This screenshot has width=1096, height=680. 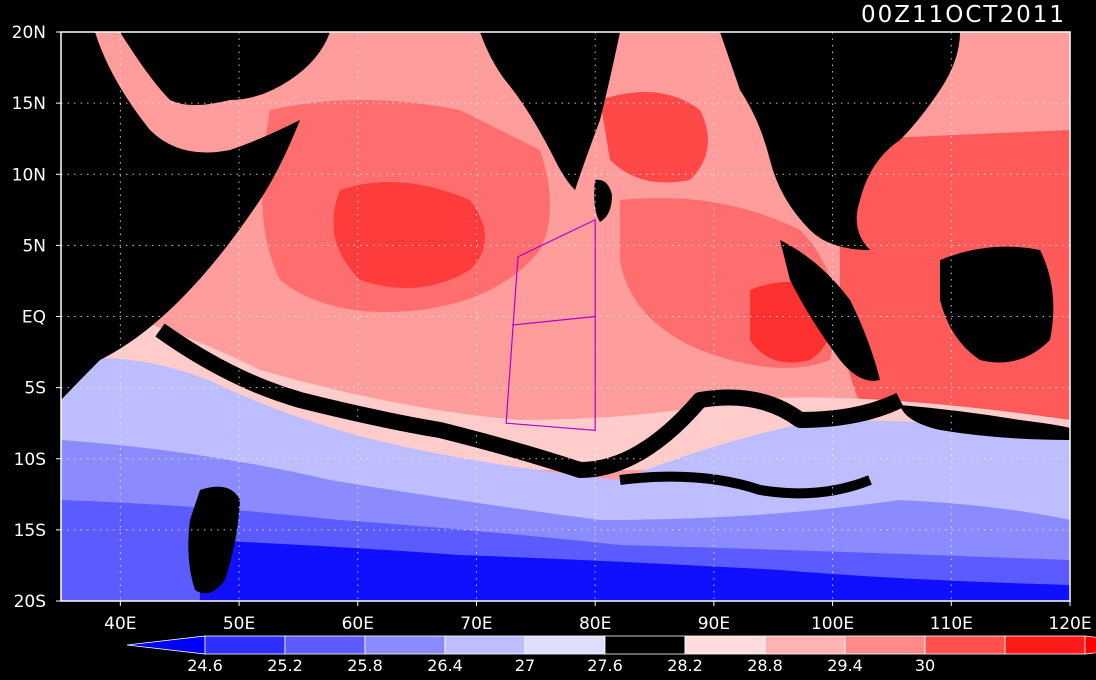 What do you see at coordinates (830, 310) in the screenshot?
I see `land-sumatra` at bounding box center [830, 310].